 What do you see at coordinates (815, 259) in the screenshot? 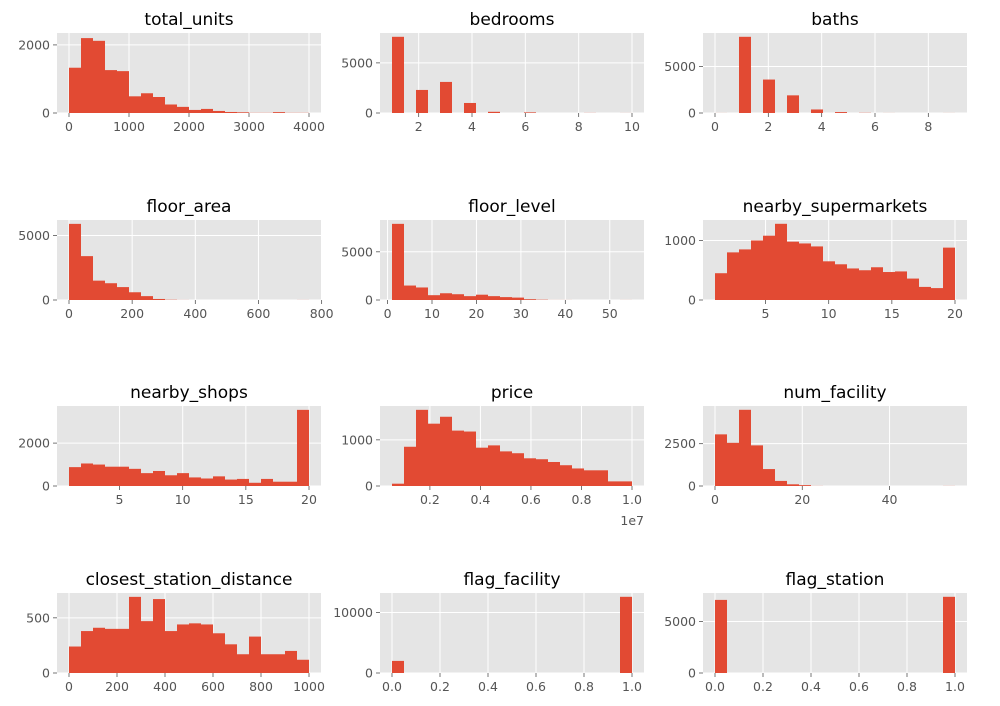
I see `subplot-nearby-supermarkets: nearby_supermarkets 5 10 15 20 0 1000` at bounding box center [815, 259].